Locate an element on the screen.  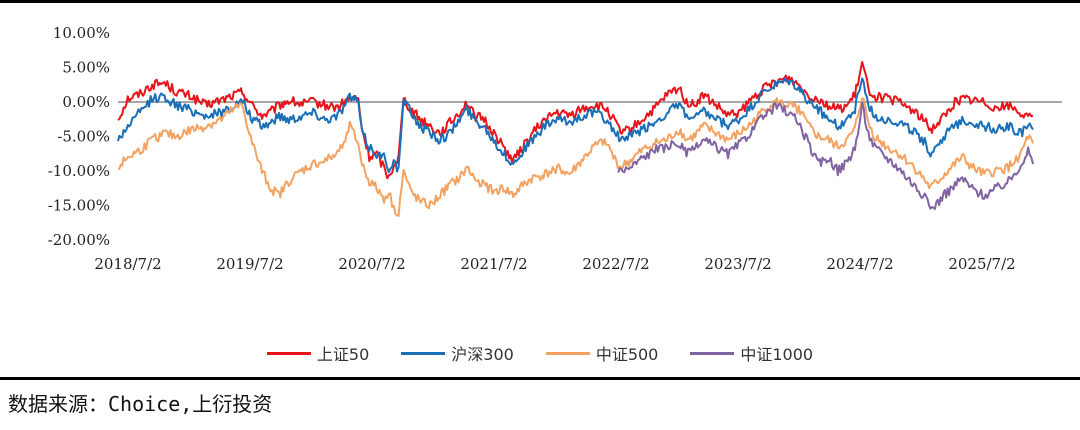
x-tick-label: 2023/7/2 is located at coordinates (737, 264).